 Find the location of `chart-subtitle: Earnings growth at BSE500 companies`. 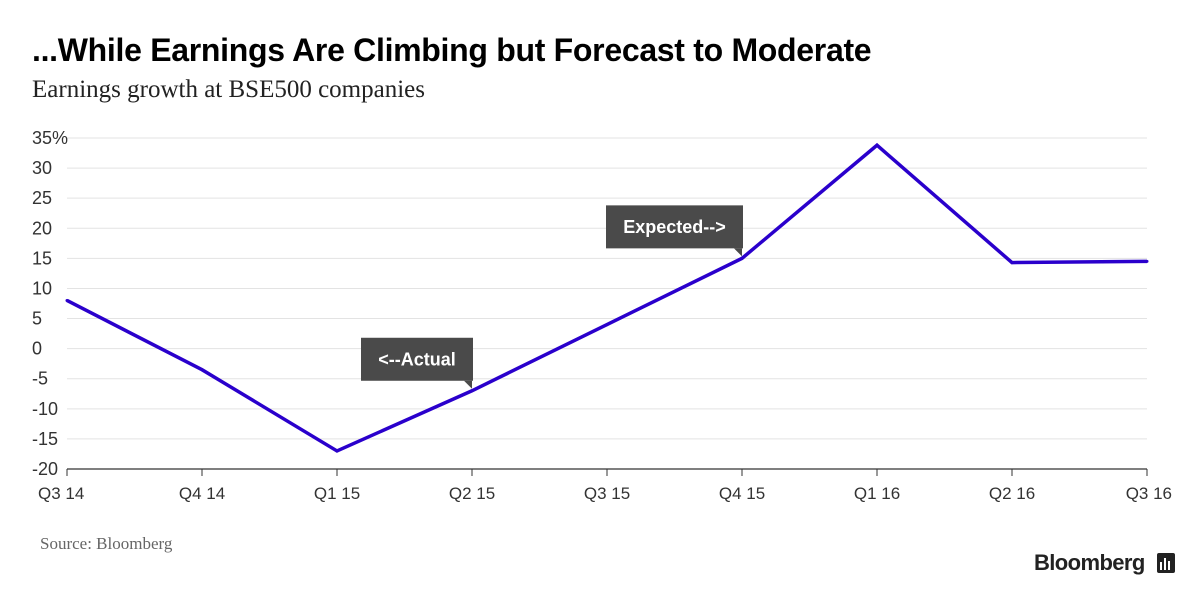

chart-subtitle: Earnings growth at BSE500 companies is located at coordinates (228, 89).